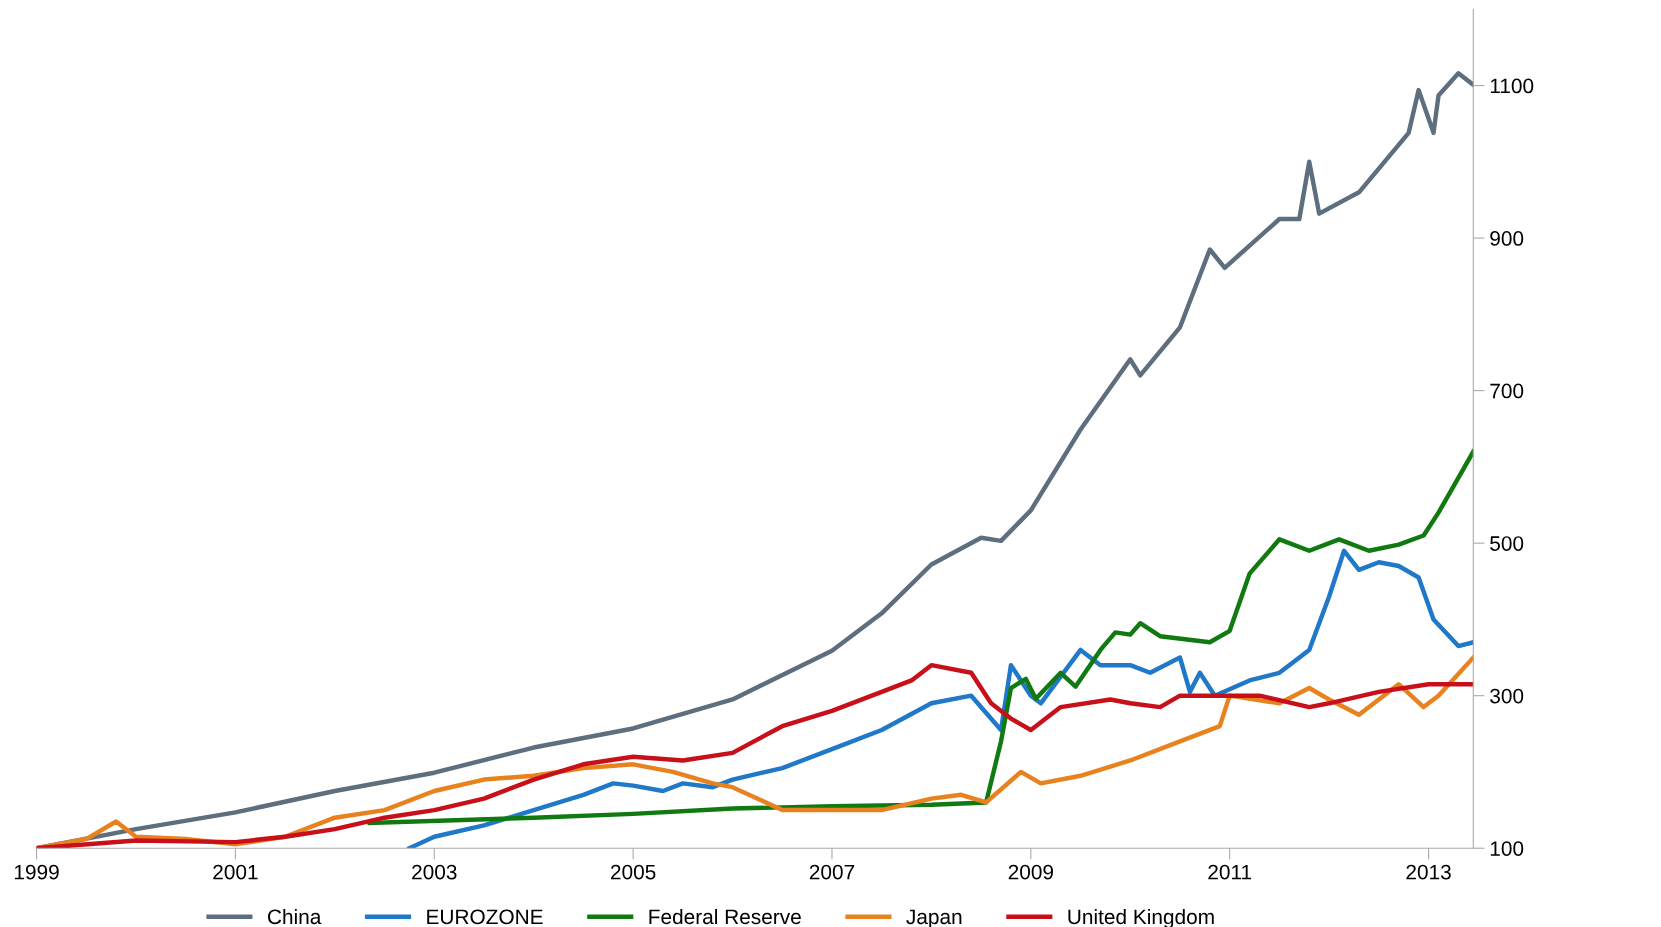 The height and width of the screenshot is (927, 1661). I want to click on legend-label: China, so click(294, 916).